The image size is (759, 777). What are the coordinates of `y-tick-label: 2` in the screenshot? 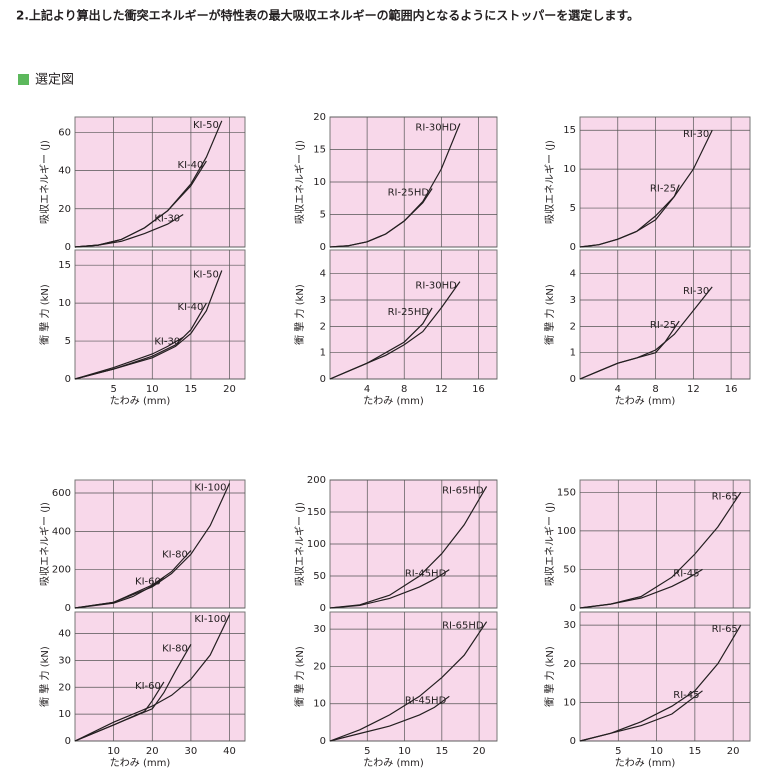 It's located at (323, 326).